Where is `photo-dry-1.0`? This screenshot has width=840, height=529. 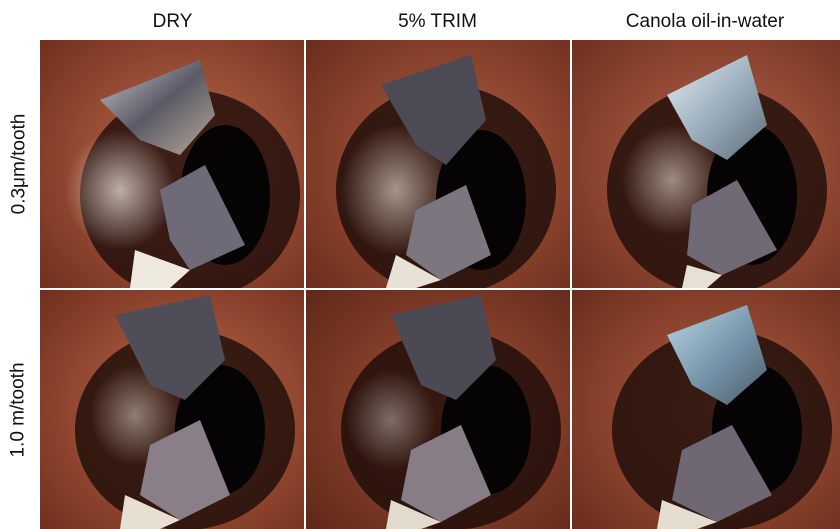 photo-dry-1.0 is located at coordinates (172, 409).